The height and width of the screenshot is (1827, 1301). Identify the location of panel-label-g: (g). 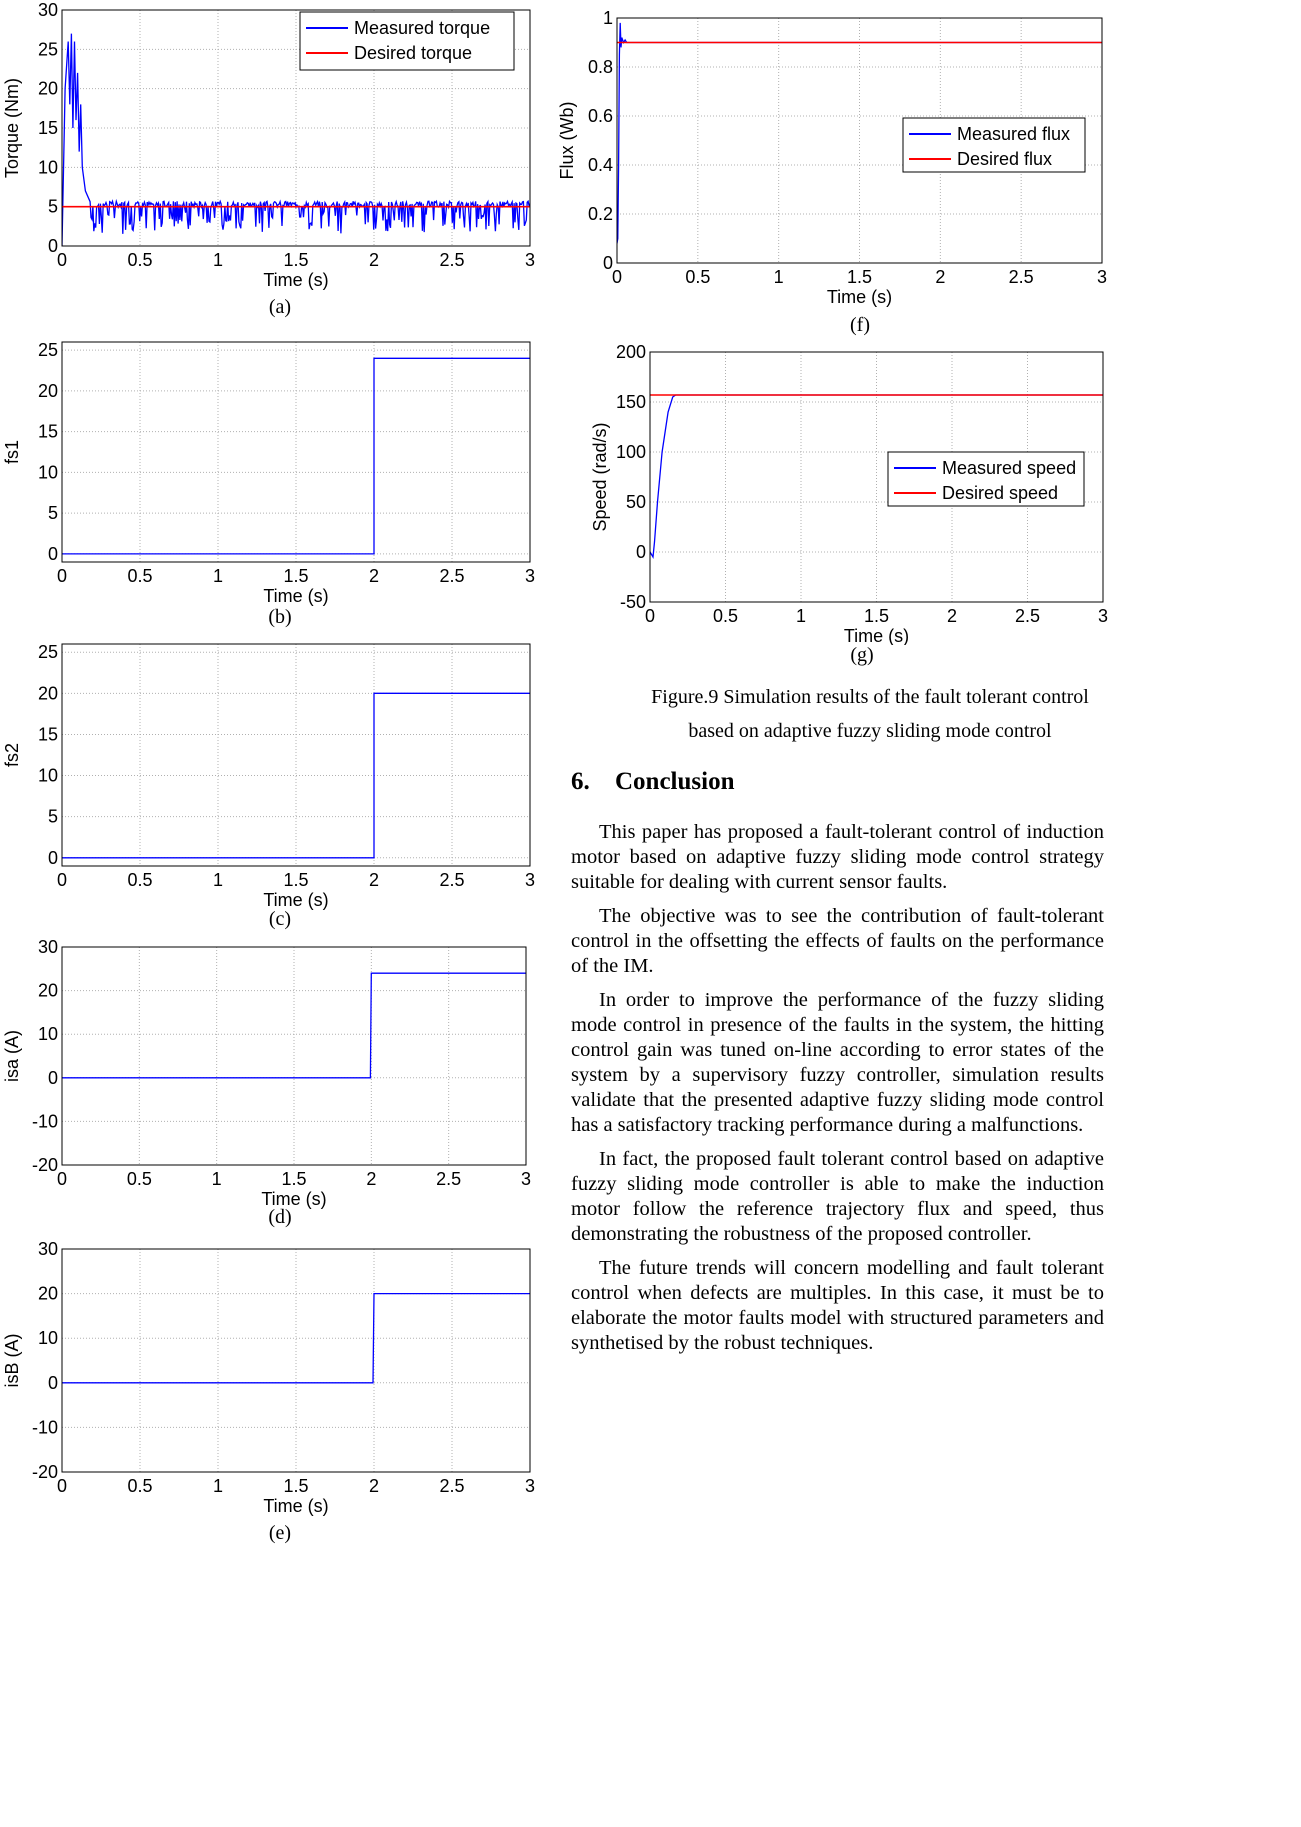
(862, 655).